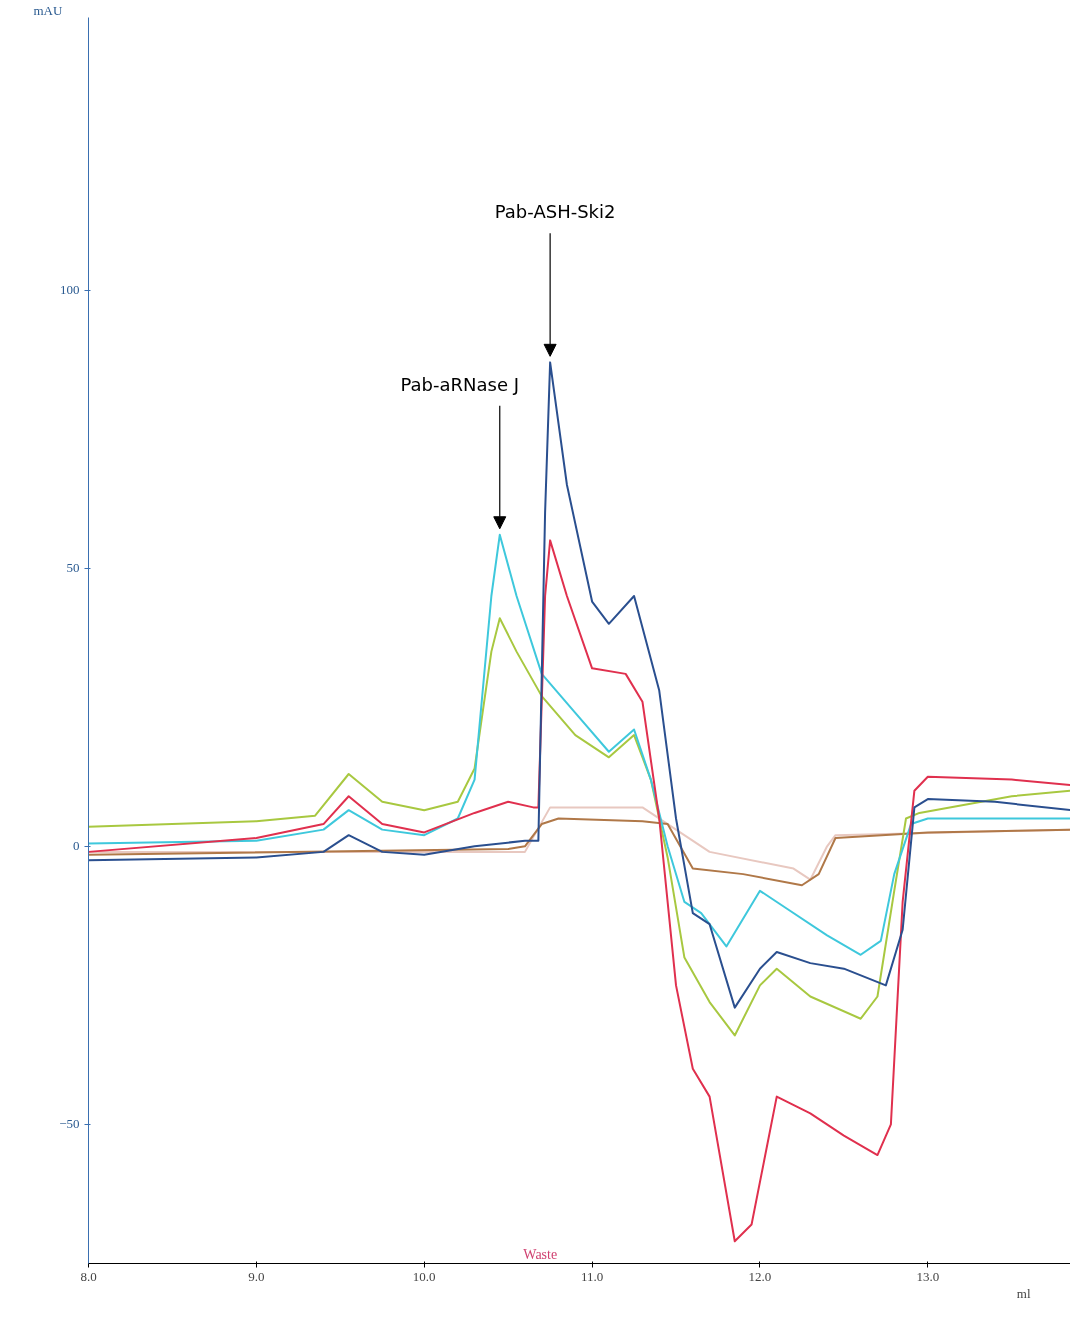 This screenshot has width=1089, height=1326. What do you see at coordinates (928, 1276) in the screenshot?
I see `x-tick-label: 13.0` at bounding box center [928, 1276].